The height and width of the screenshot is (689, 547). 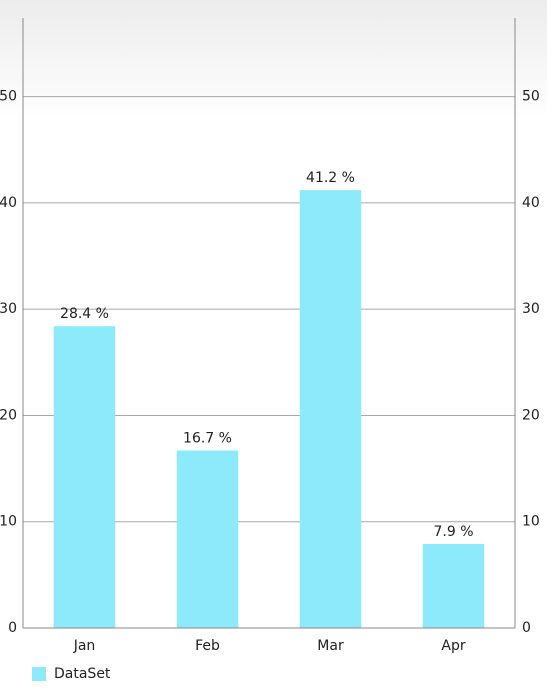 What do you see at coordinates (531, 415) in the screenshot?
I see `y2-tick-label: 20` at bounding box center [531, 415].